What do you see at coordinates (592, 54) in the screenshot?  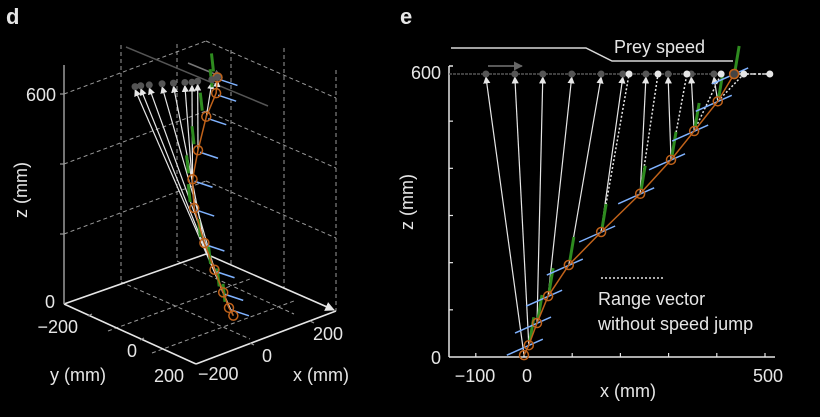 I see `prey-speed-callout-line` at bounding box center [592, 54].